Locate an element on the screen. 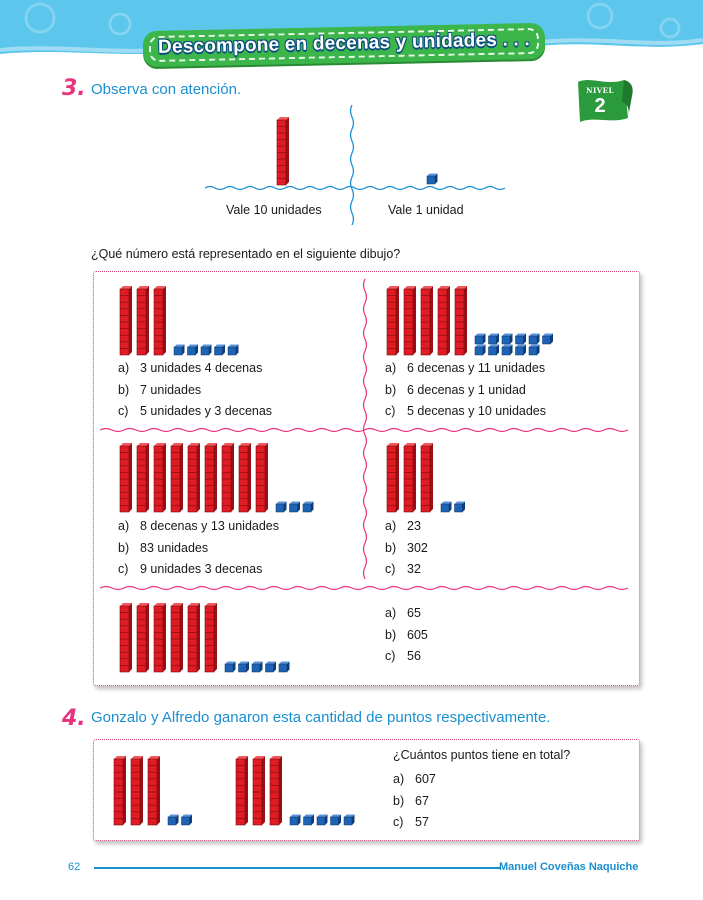  option-c: c) 57 is located at coordinates (411, 822).